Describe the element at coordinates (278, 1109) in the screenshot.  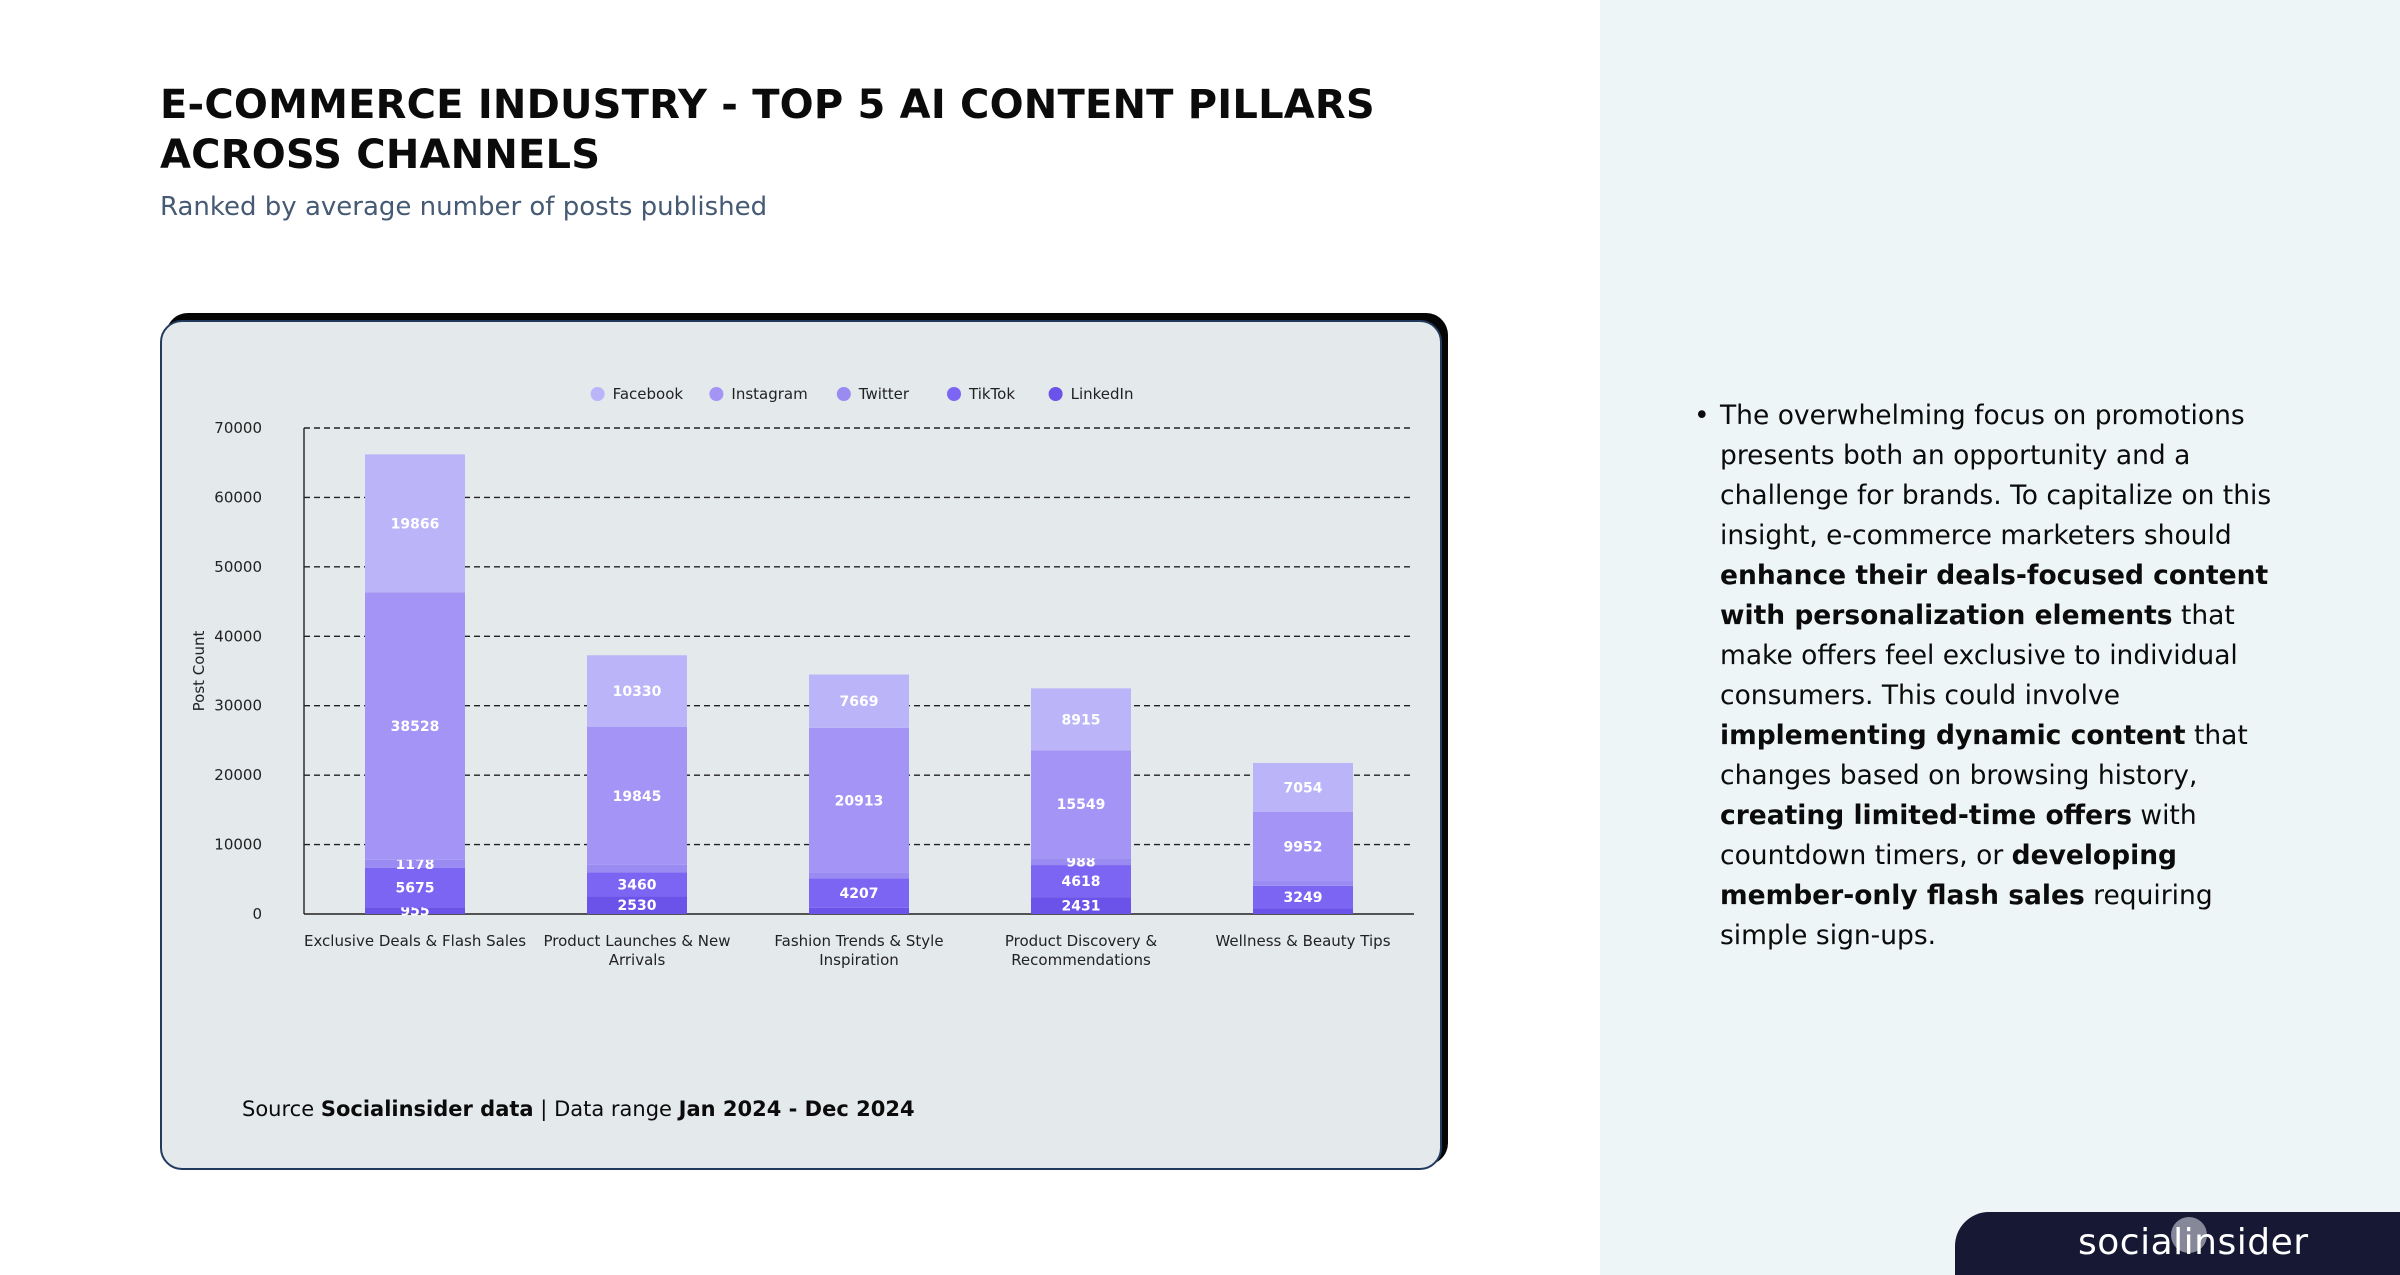
I see `source-label: Source` at that location.